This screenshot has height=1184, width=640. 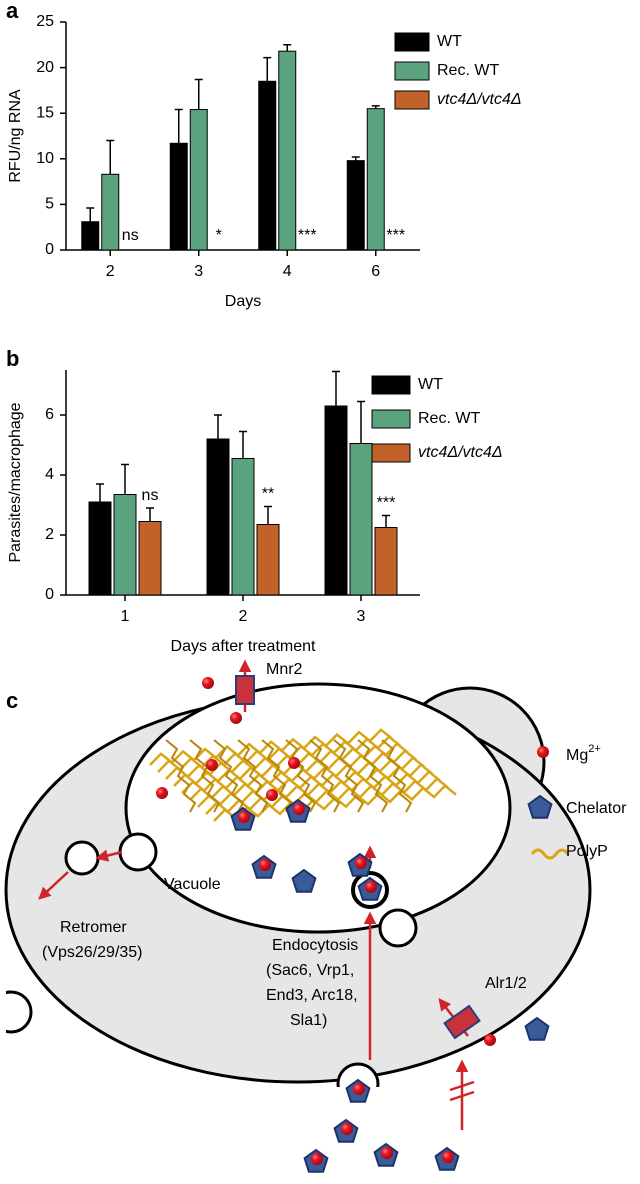 I want to click on vacuole, so click(x=318, y=808).